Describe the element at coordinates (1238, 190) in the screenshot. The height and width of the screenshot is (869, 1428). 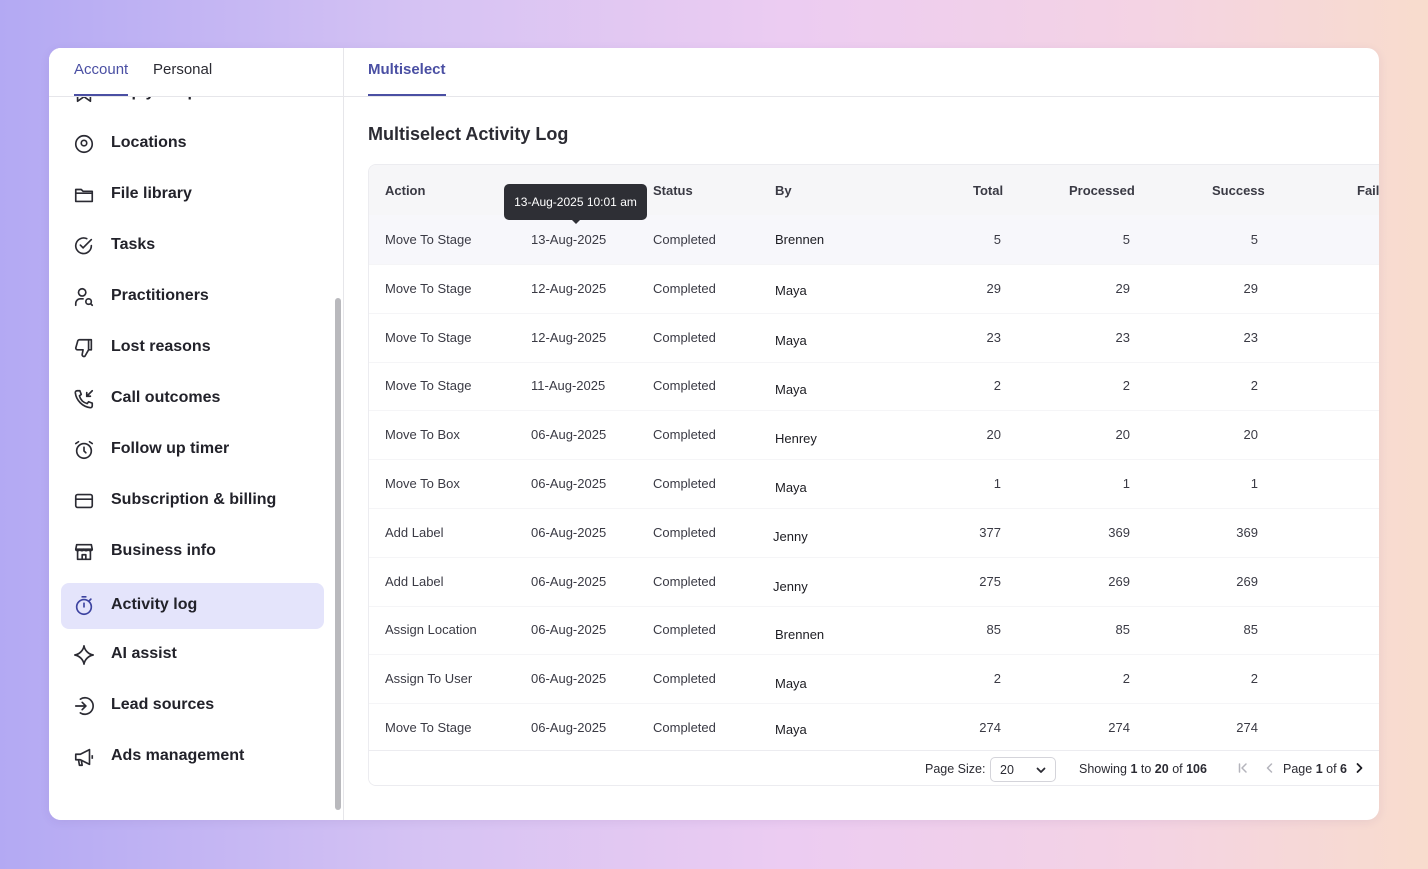
I see `column-header-success: Success` at that location.